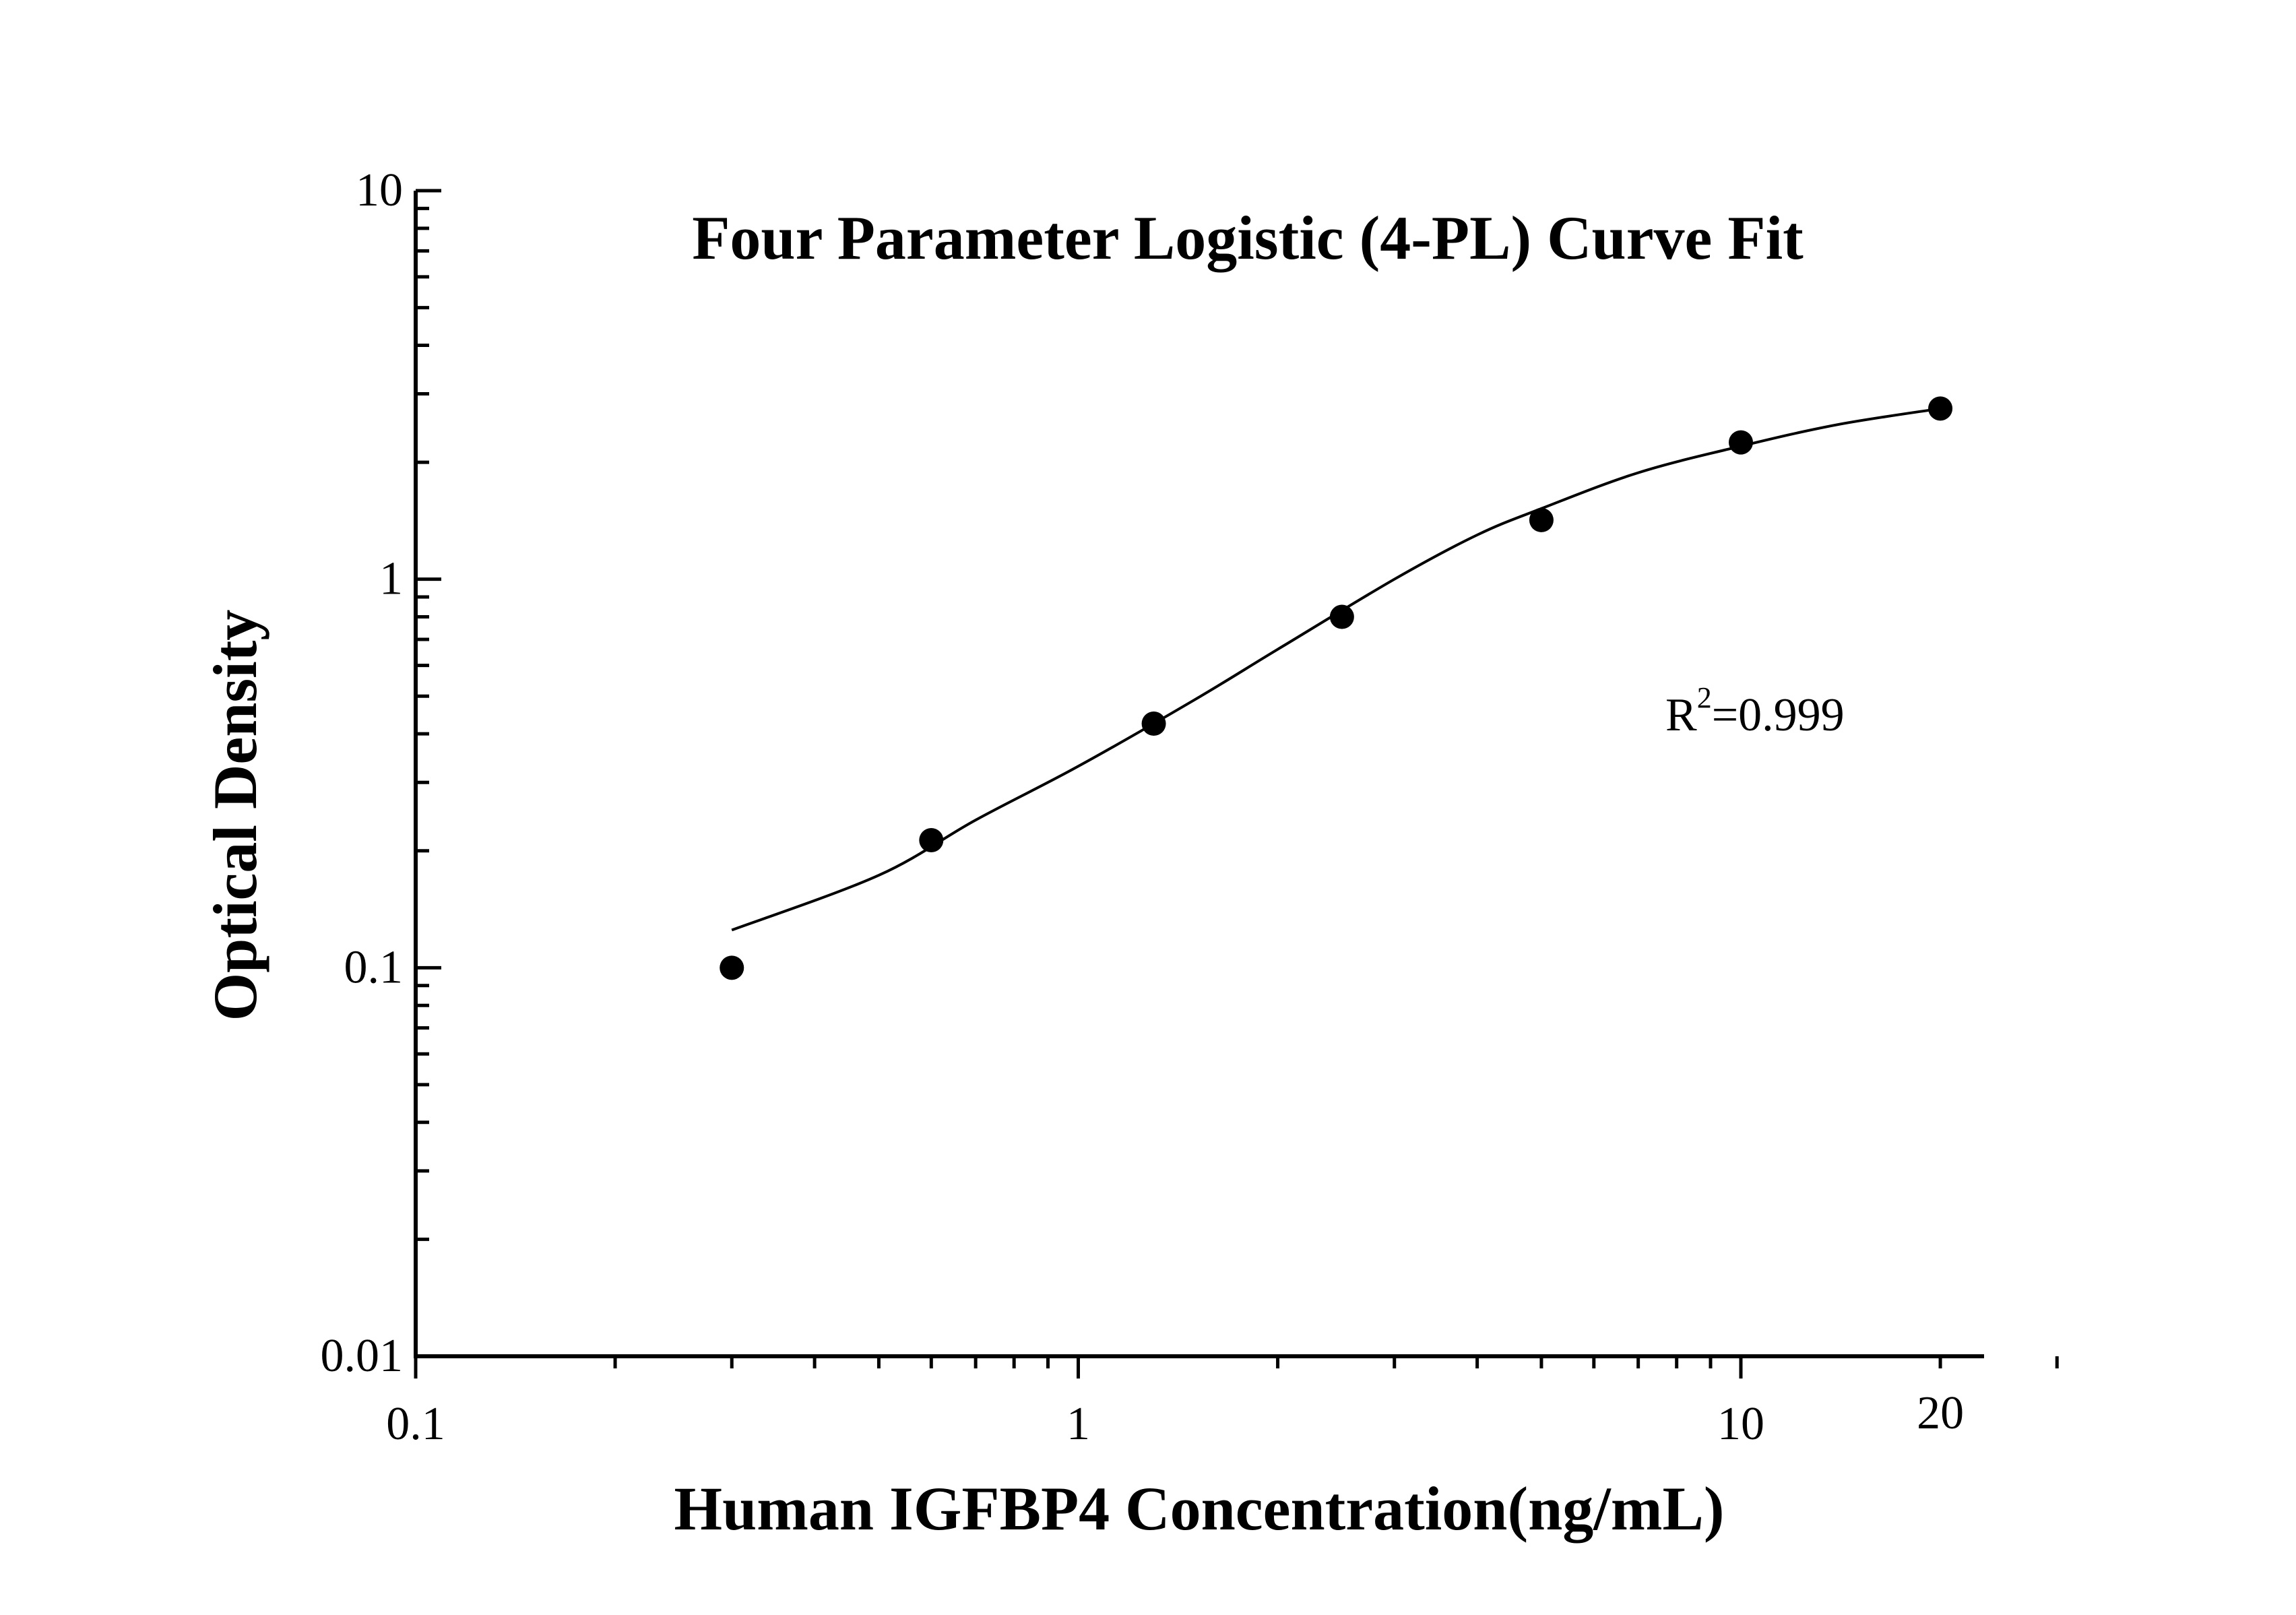  Describe the element at coordinates (1740, 1424) in the screenshot. I see `x-tick-label: 10` at that location.